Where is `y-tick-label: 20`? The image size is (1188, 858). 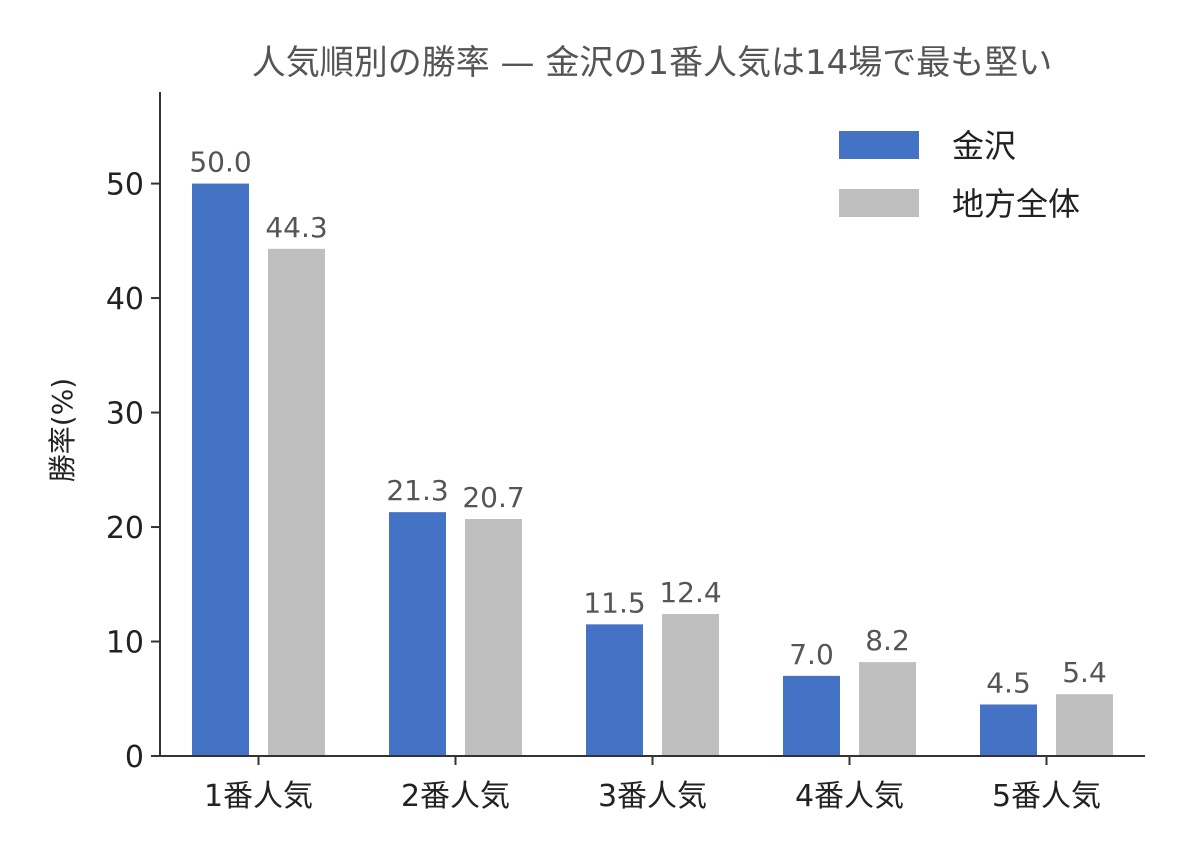
y-tick-label: 20 is located at coordinates (125, 528).